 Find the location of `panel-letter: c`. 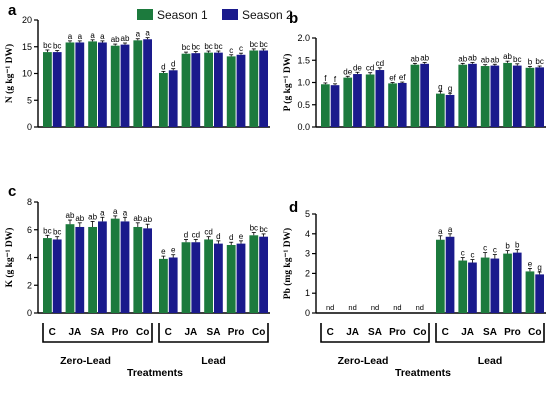

panel-letter: c is located at coordinates (12, 191).